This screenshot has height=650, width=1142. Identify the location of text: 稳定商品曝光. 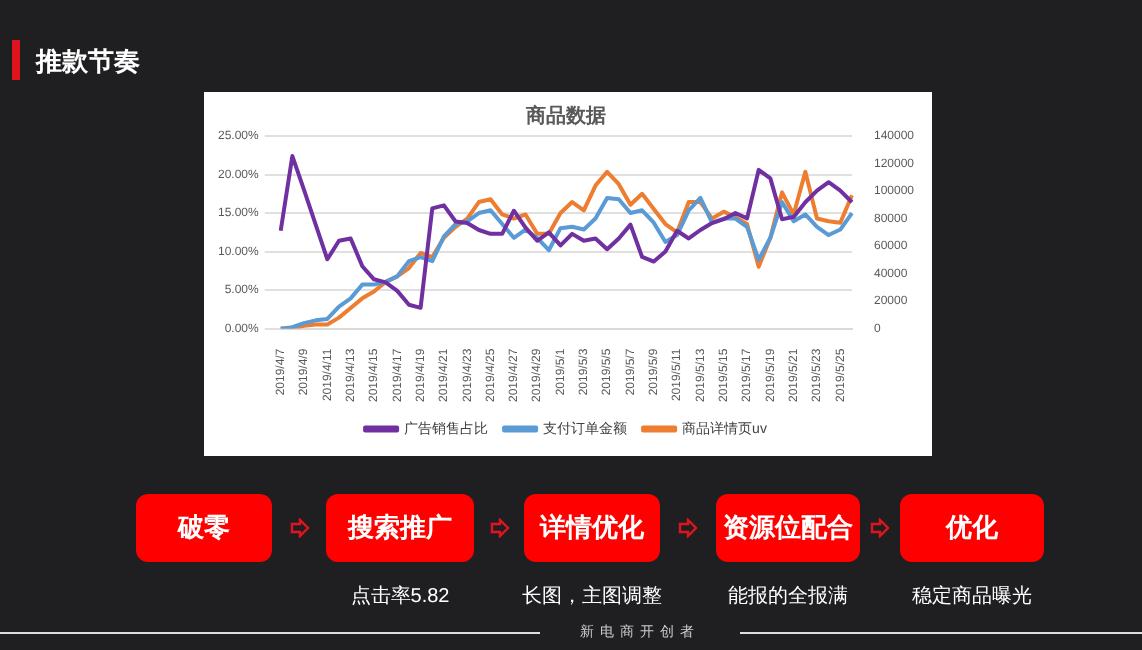
(972, 596).